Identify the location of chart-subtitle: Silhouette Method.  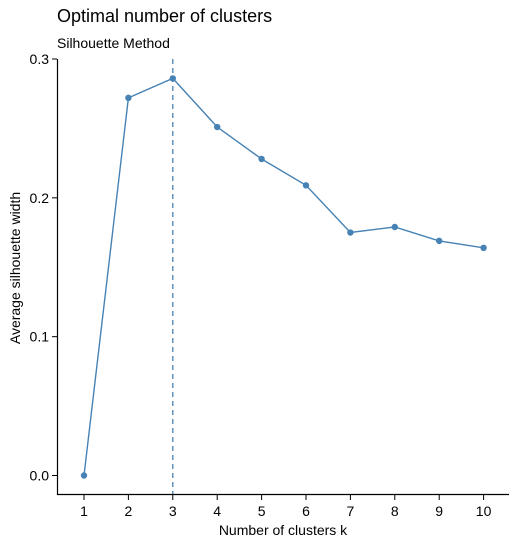
(113, 43).